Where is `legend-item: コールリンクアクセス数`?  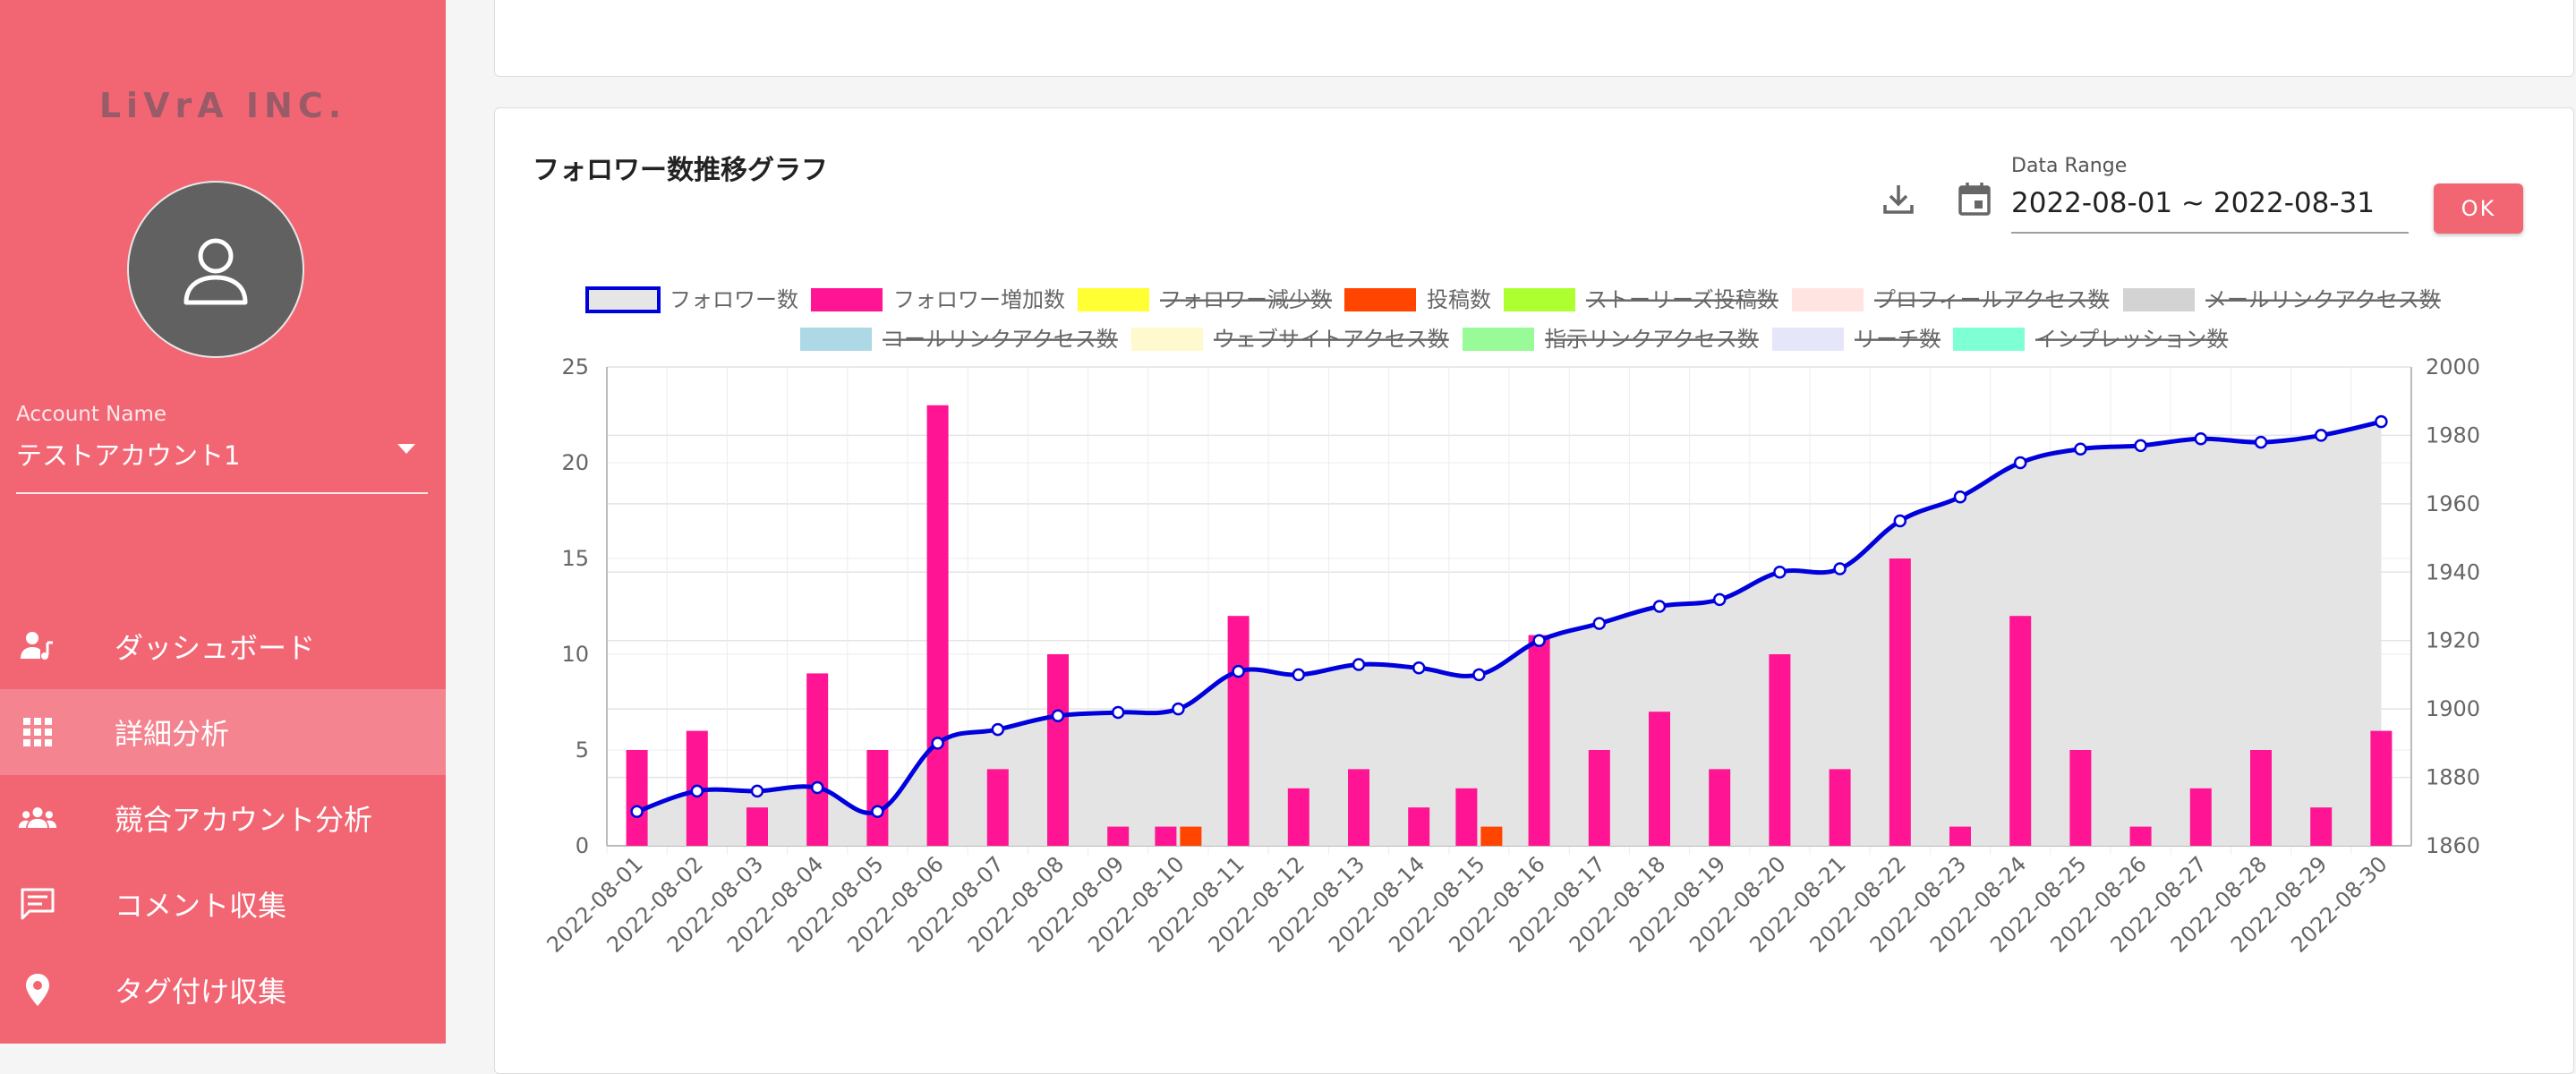
legend-item: コールリンクアクセス数 is located at coordinates (959, 339).